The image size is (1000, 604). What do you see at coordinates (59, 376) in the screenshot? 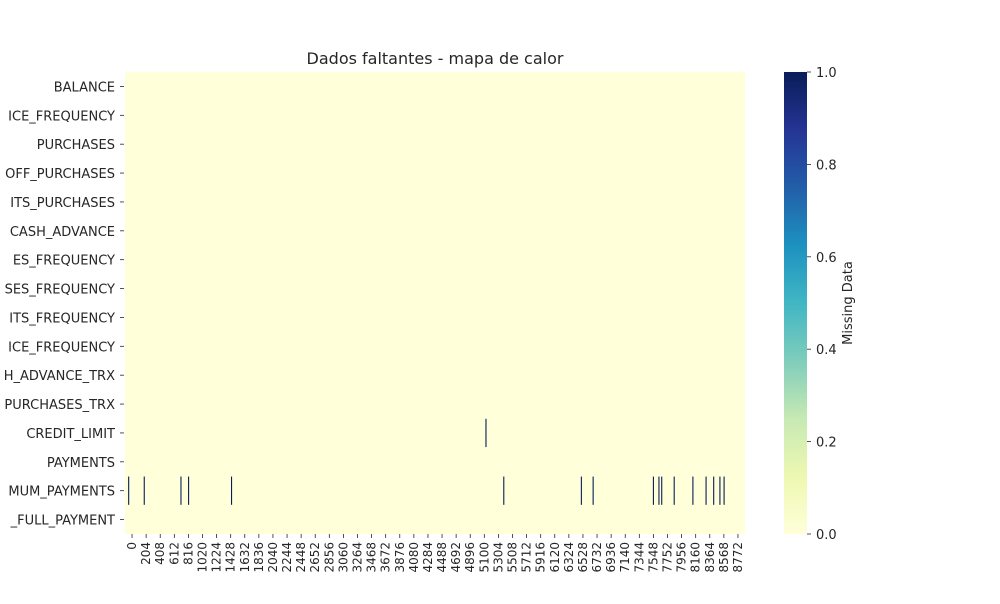
I see `row-label: H_ADVANCE_TRX` at bounding box center [59, 376].